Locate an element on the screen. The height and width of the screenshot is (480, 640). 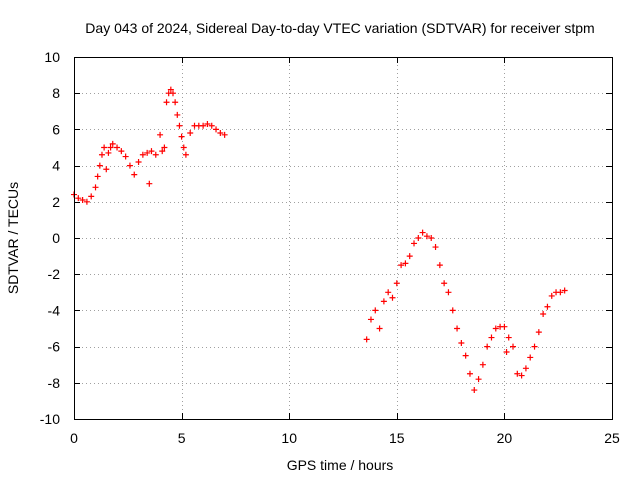
y-tick-label: 0 is located at coordinates (56, 238).